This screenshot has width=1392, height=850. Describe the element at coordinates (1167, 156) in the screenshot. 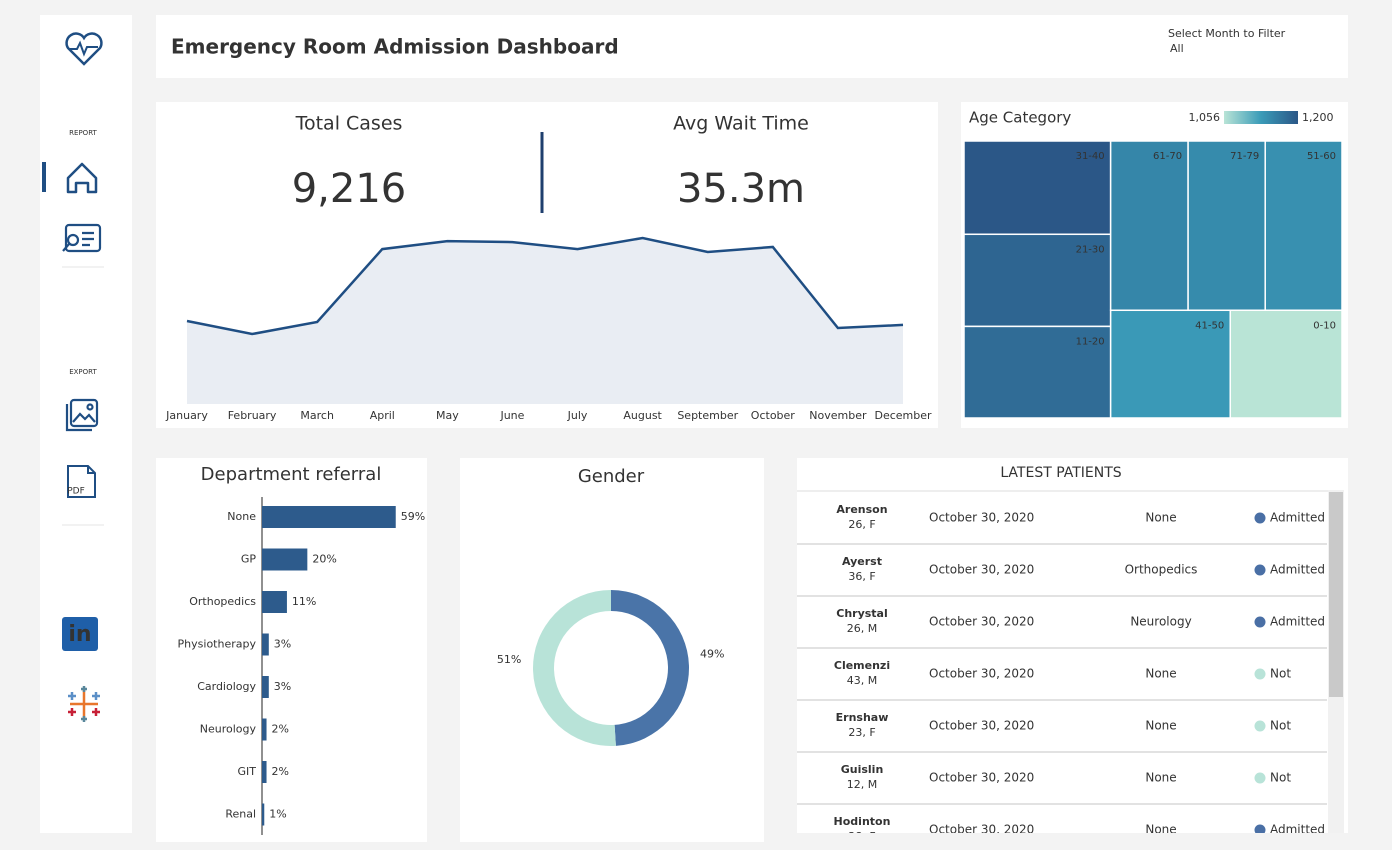

I see `cell-label: 61-70` at that location.